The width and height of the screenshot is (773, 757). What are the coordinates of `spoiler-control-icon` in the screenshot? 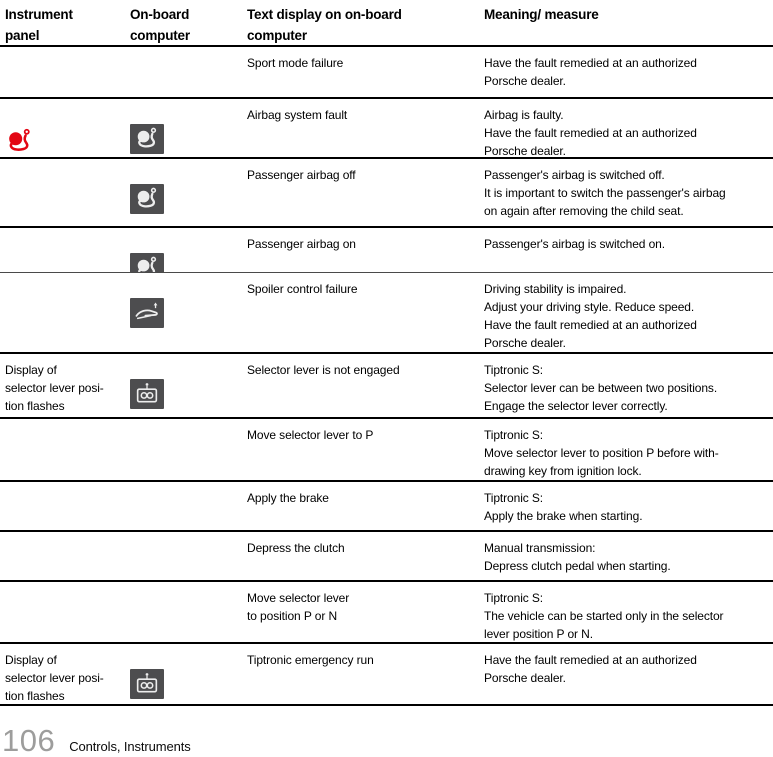 It's located at (147, 313).